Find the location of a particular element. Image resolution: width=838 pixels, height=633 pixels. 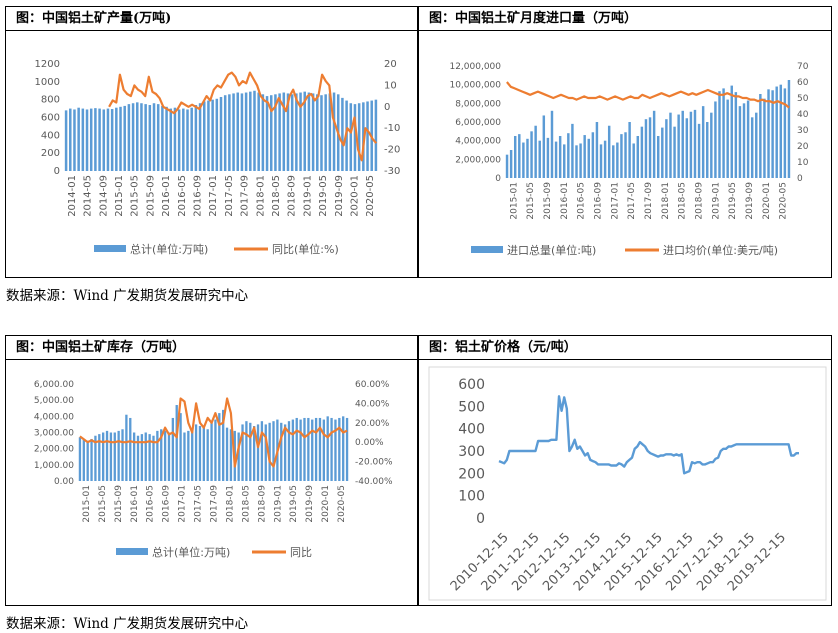

x-tick-label: 2018-09 is located at coordinates (262, 504).